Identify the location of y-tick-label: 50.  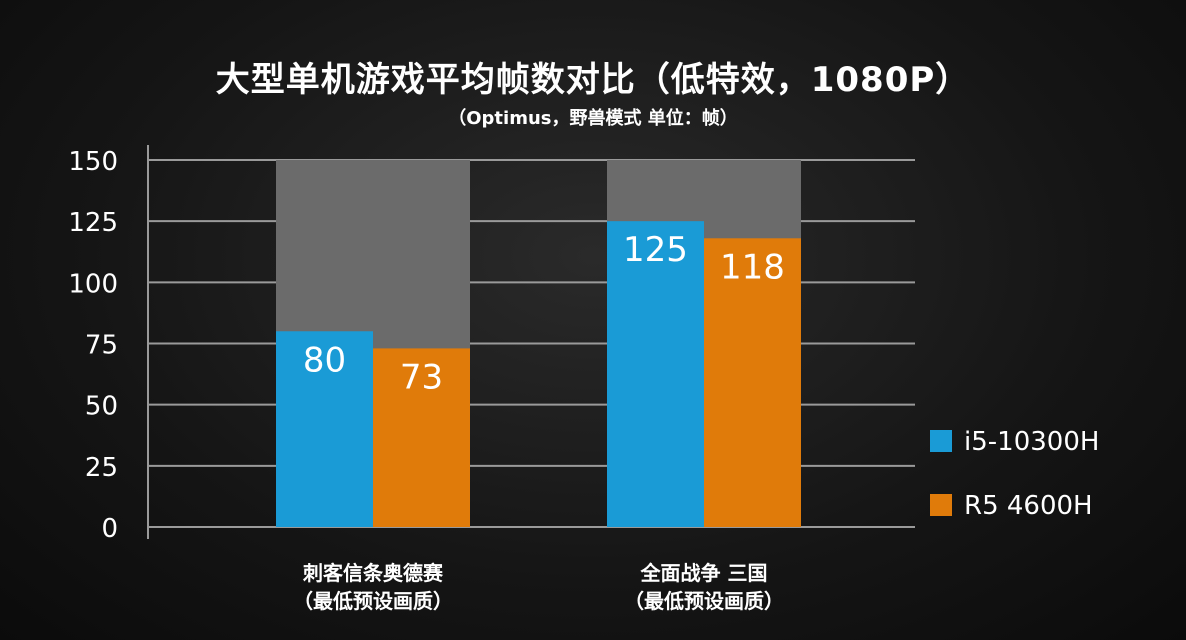
(101, 407).